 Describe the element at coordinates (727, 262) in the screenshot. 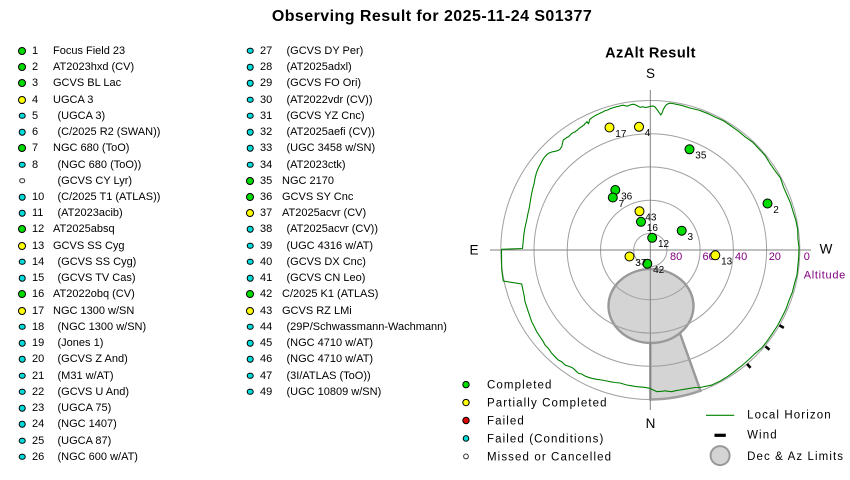

I see `svg-text: 13` at that location.